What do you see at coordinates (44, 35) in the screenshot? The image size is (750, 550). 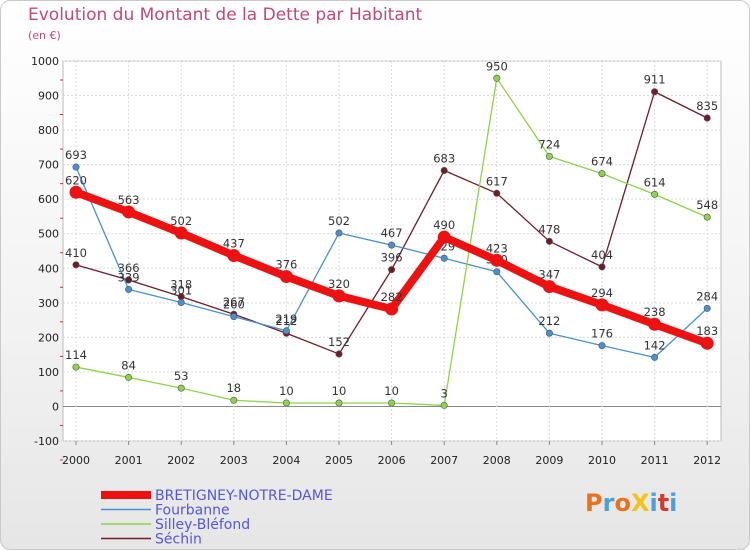 I see `chart-subtitle: (en €)` at bounding box center [44, 35].